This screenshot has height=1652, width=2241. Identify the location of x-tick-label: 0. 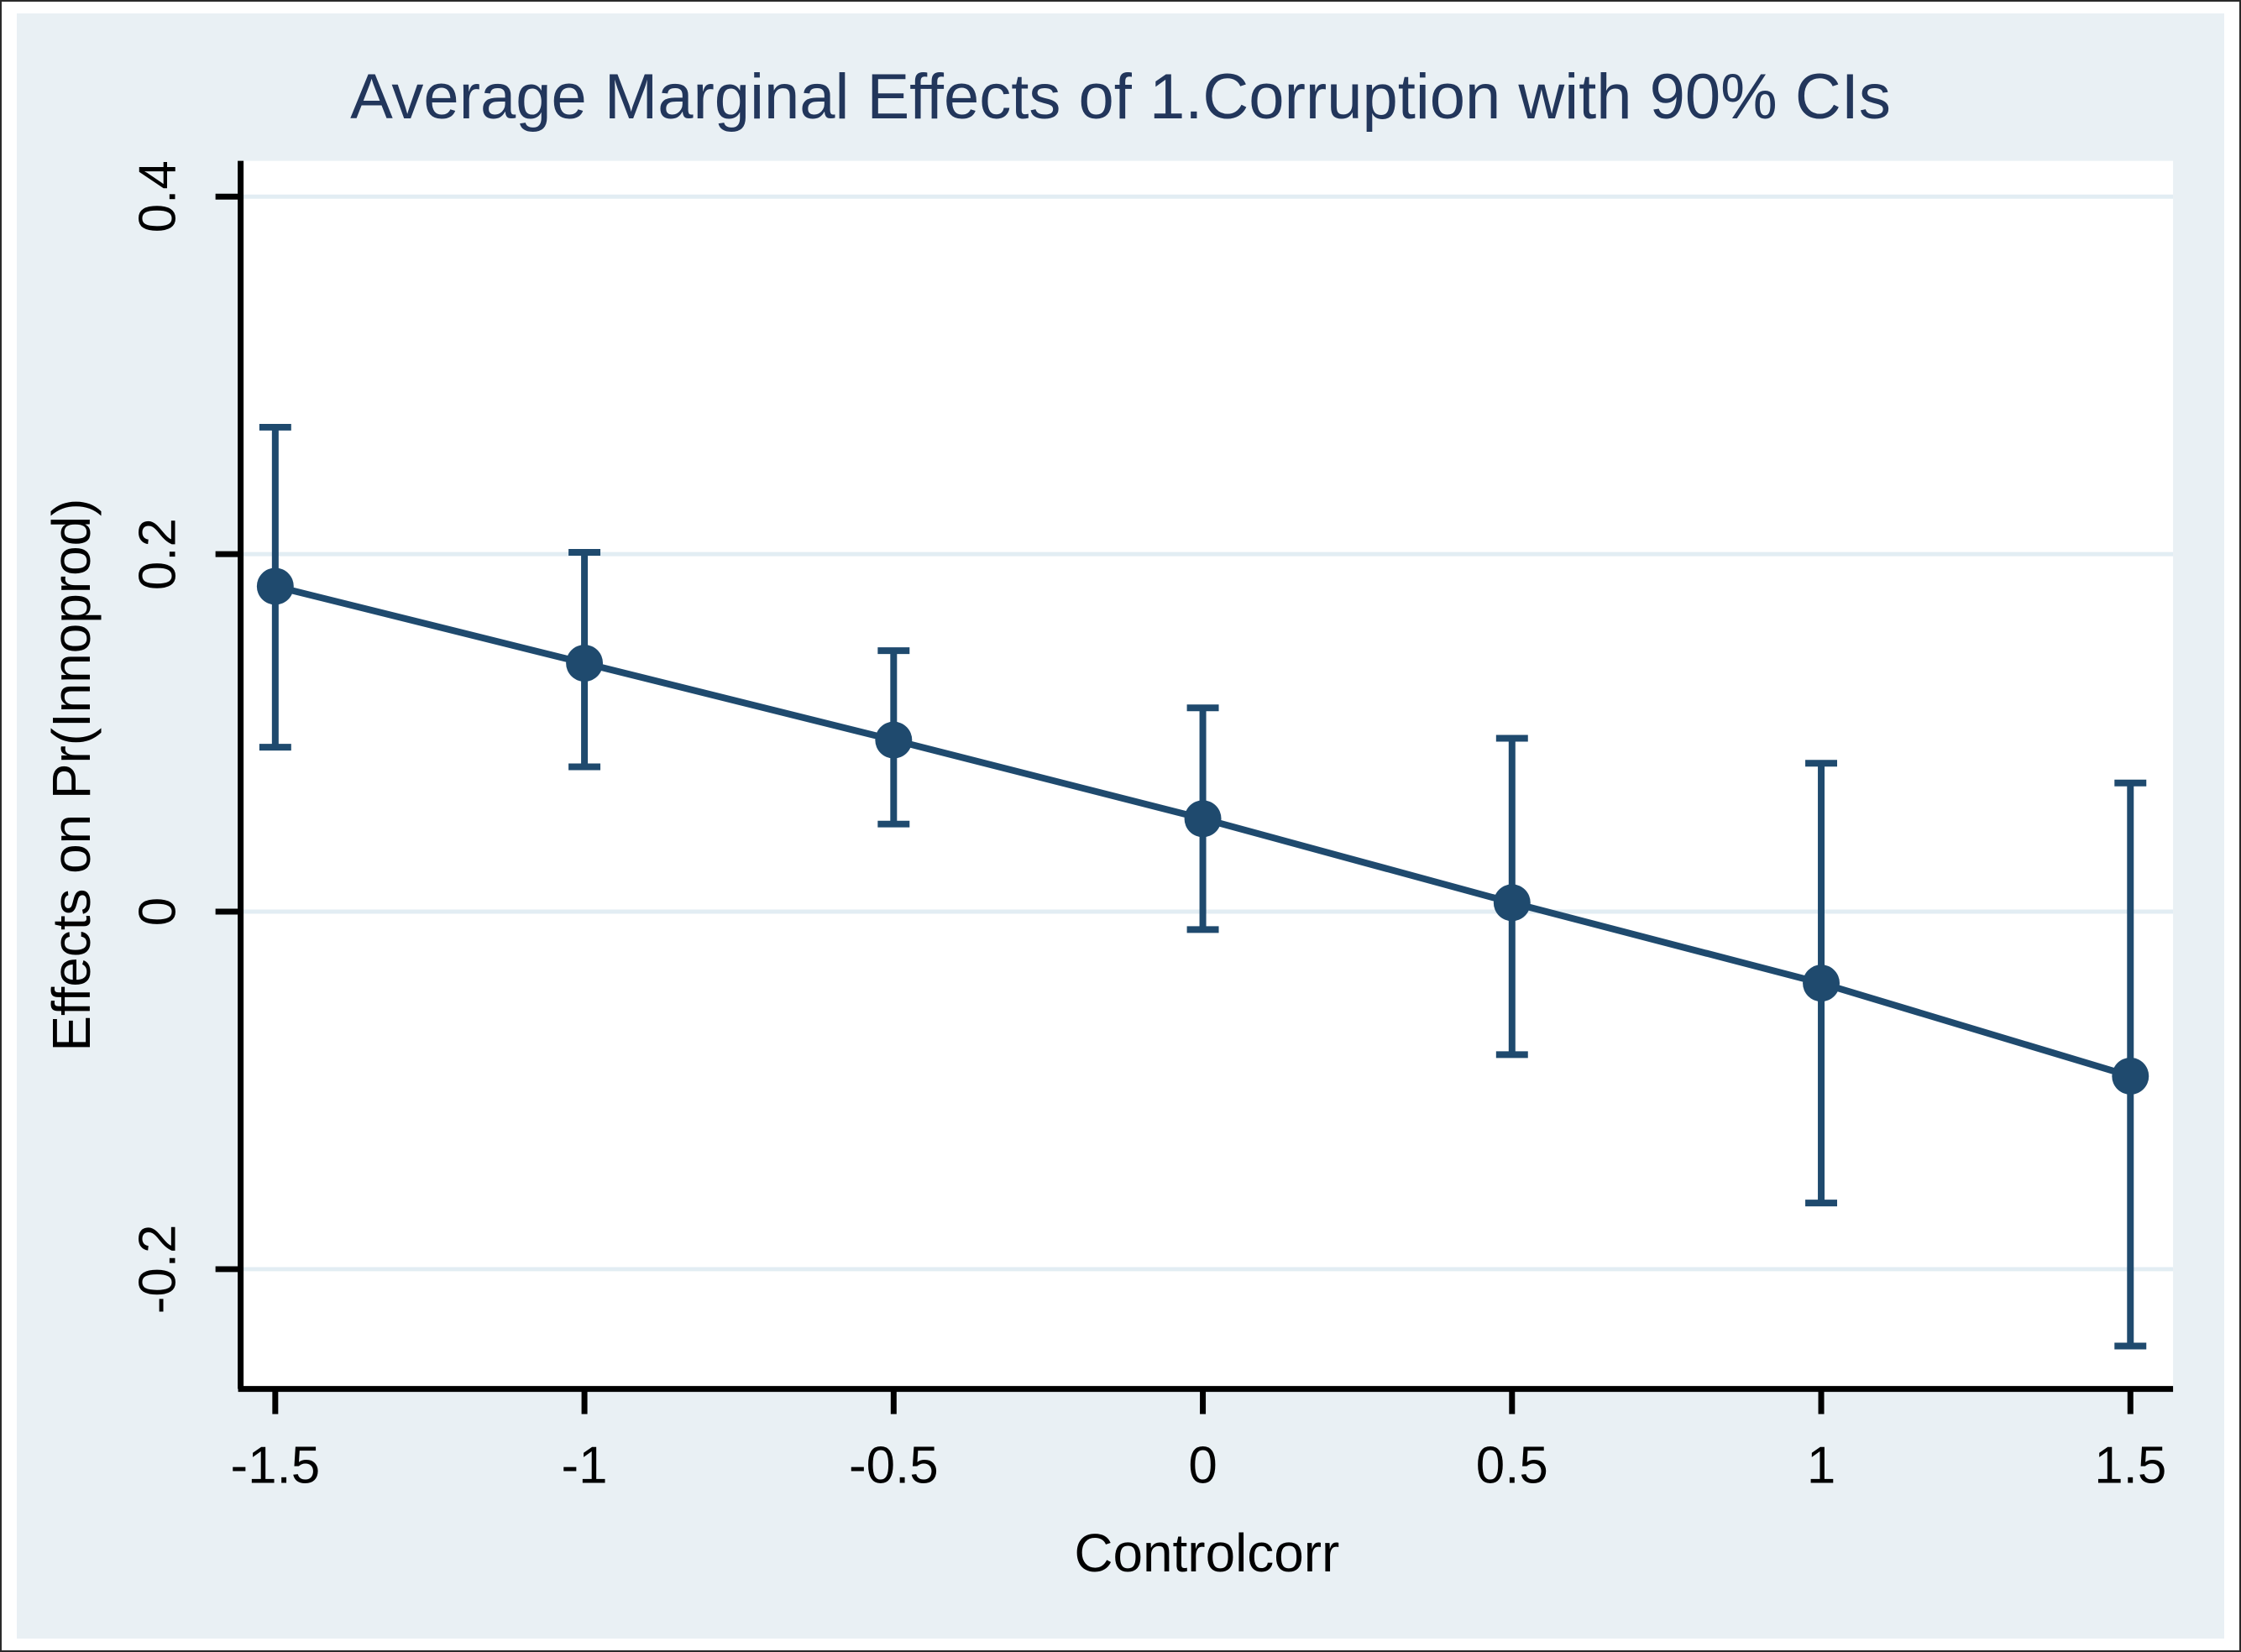
(1202, 1465).